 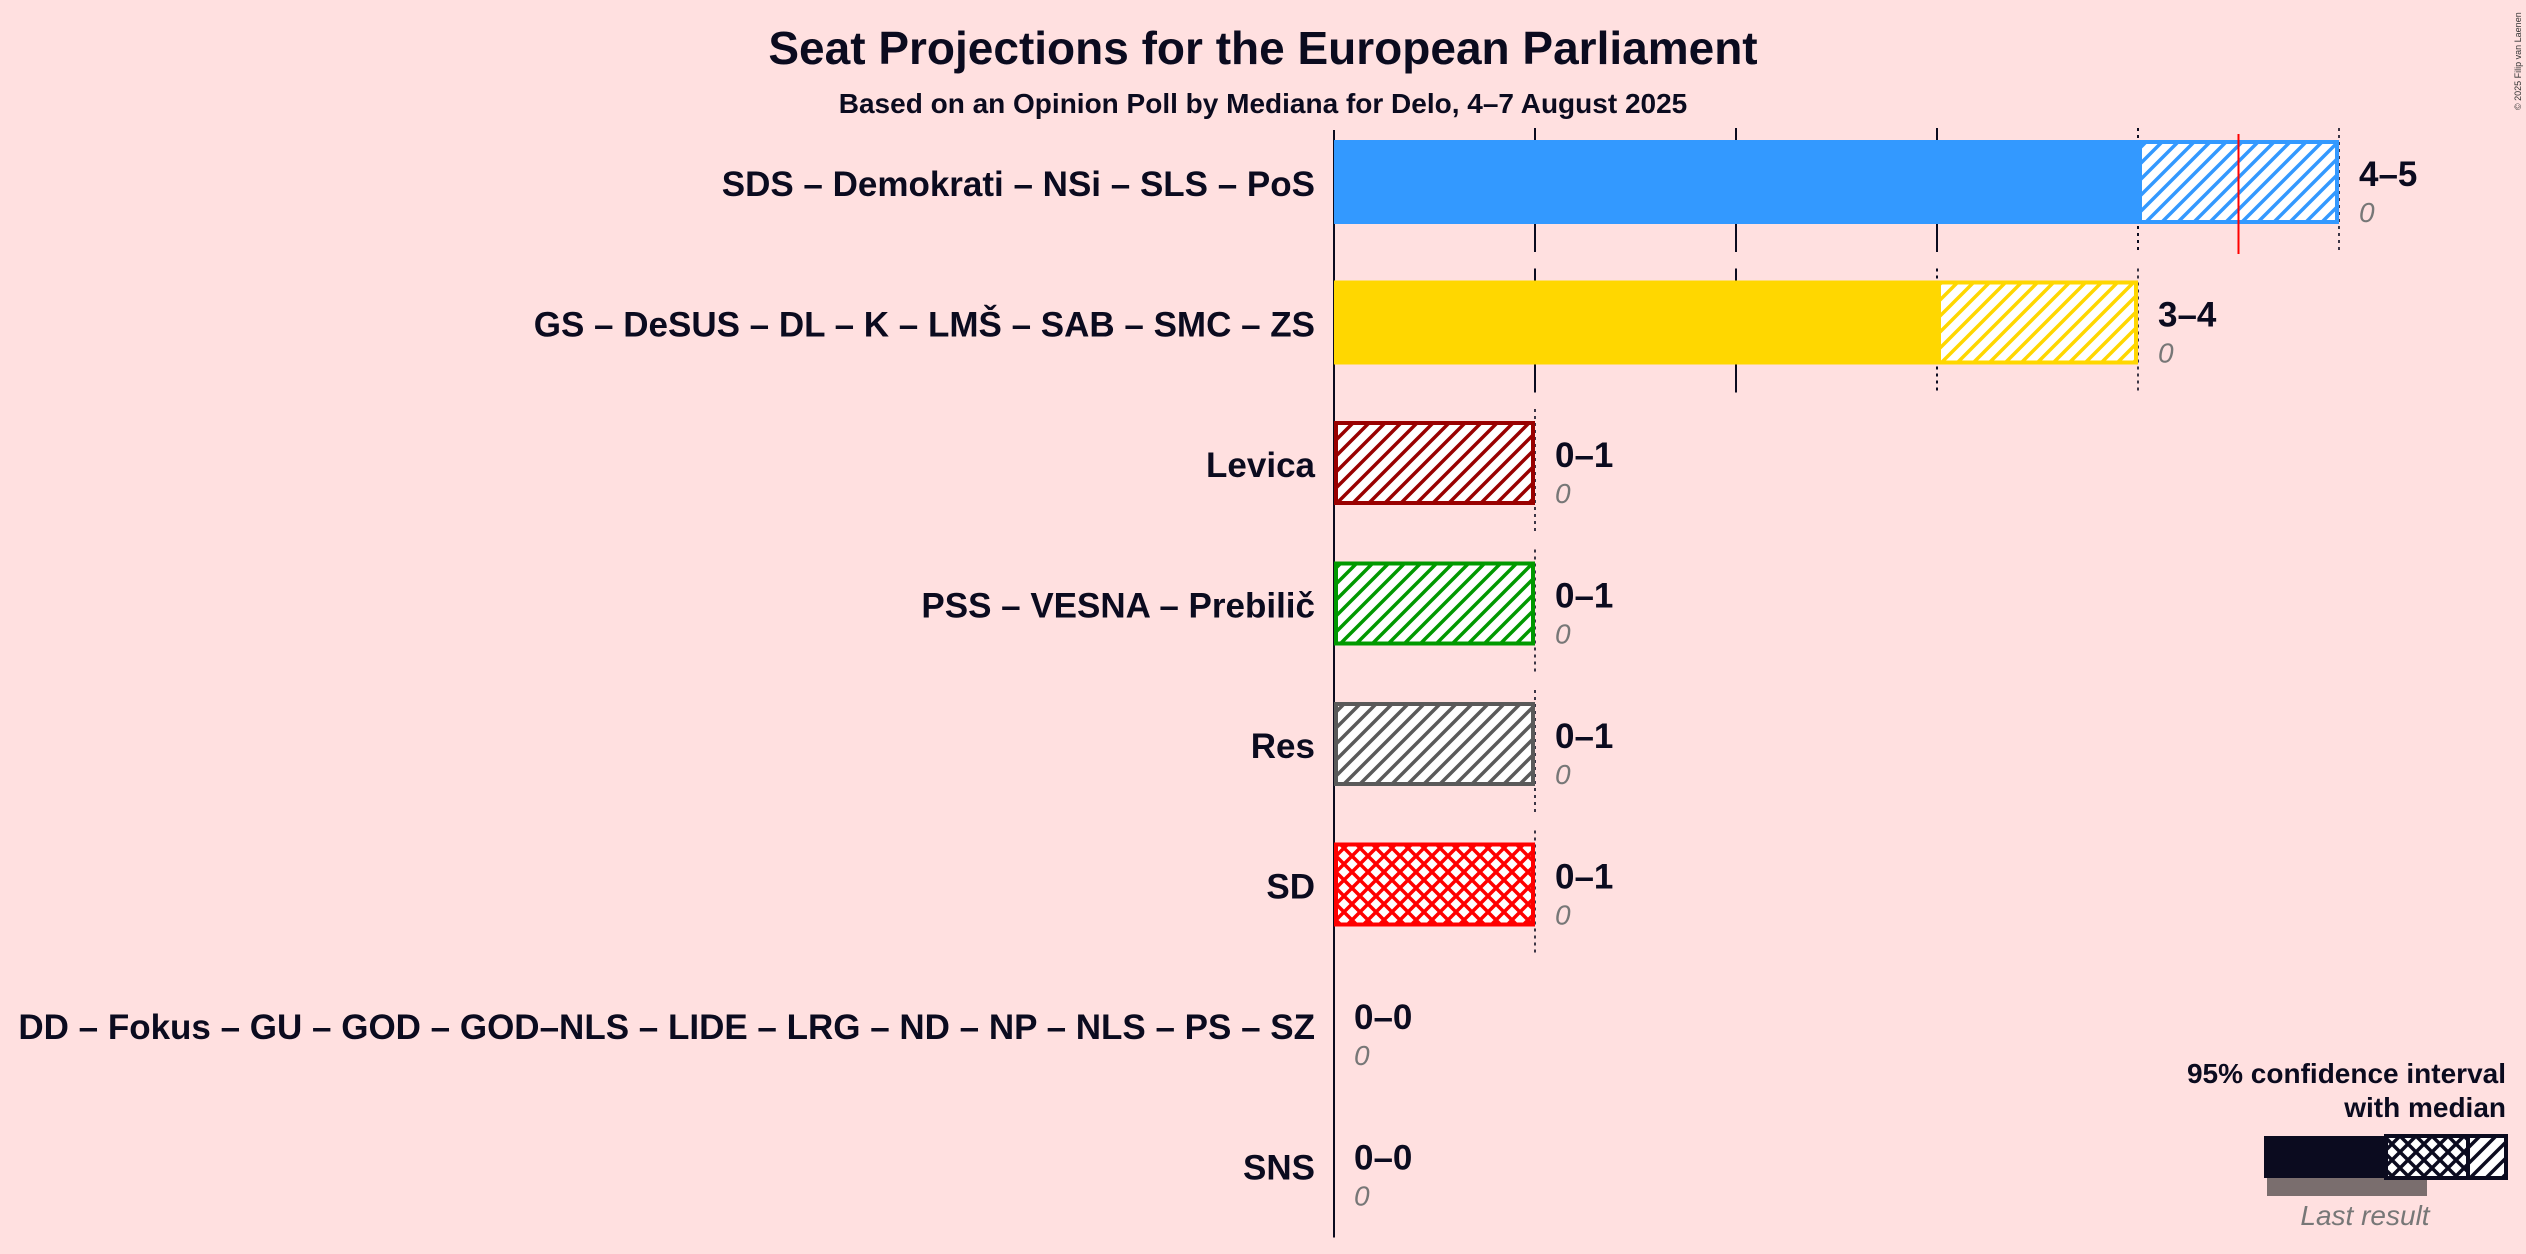 I want to click on copyright-notice: © 2025 Filip van Laenen, so click(x=2518, y=61).